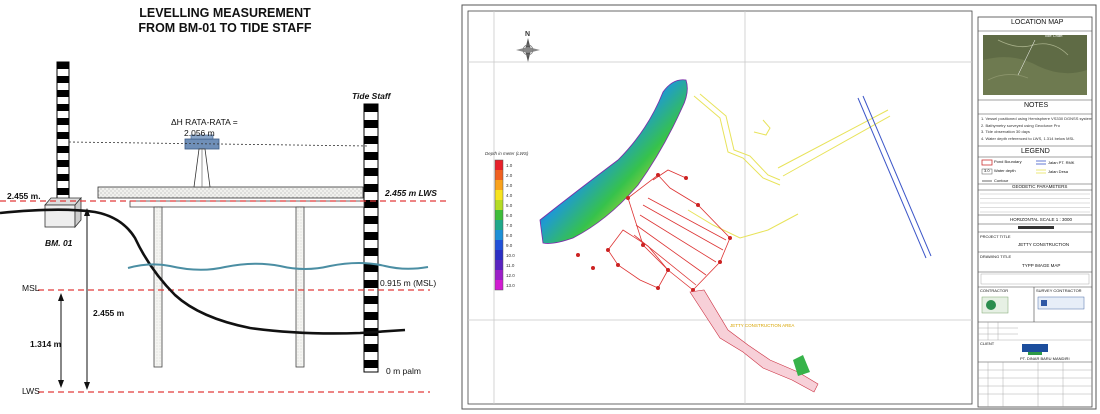 Image resolution: width=1100 pixels, height=414 pixels. What do you see at coordinates (278, 266) in the screenshot?
I see `water-surface` at bounding box center [278, 266].